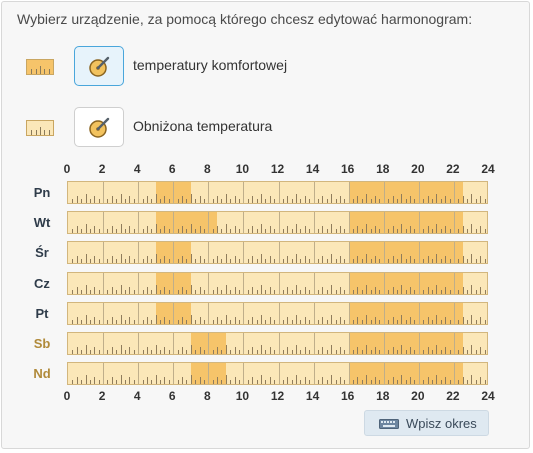 The height and width of the screenshot is (453, 533). What do you see at coordinates (389, 424) in the screenshot?
I see `keyboard-icon` at bounding box center [389, 424].